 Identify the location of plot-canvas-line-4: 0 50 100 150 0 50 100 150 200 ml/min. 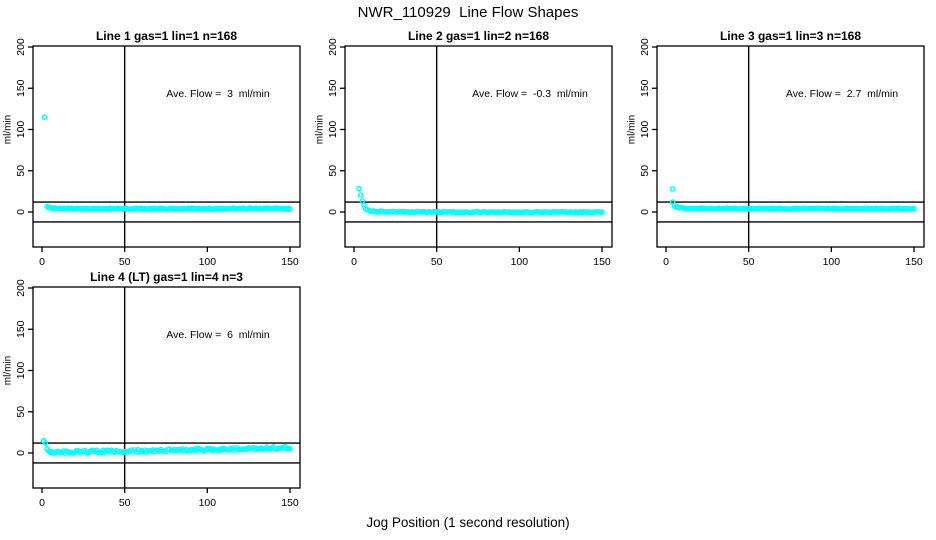
(152, 394).